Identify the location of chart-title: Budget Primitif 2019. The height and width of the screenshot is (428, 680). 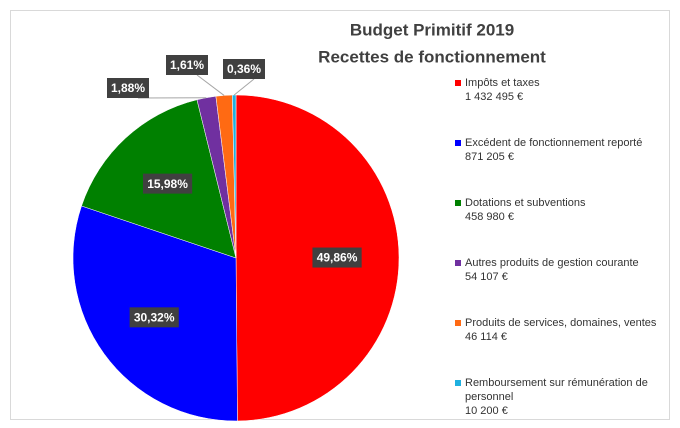
(432, 29).